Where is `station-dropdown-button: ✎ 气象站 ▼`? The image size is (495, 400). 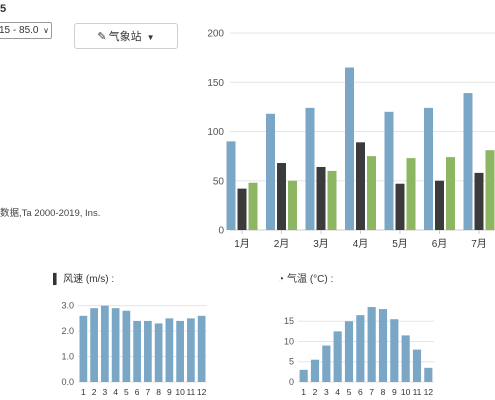 station-dropdown-button: ✎ 气象站 ▼ is located at coordinates (126, 36).